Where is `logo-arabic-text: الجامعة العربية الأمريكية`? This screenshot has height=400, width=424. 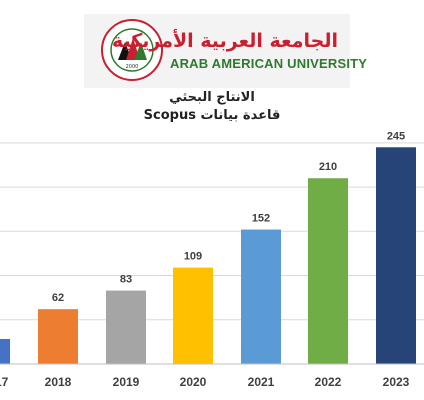 logo-arabic-text: الجامعة العربية الأمريكية is located at coordinates (224, 41).